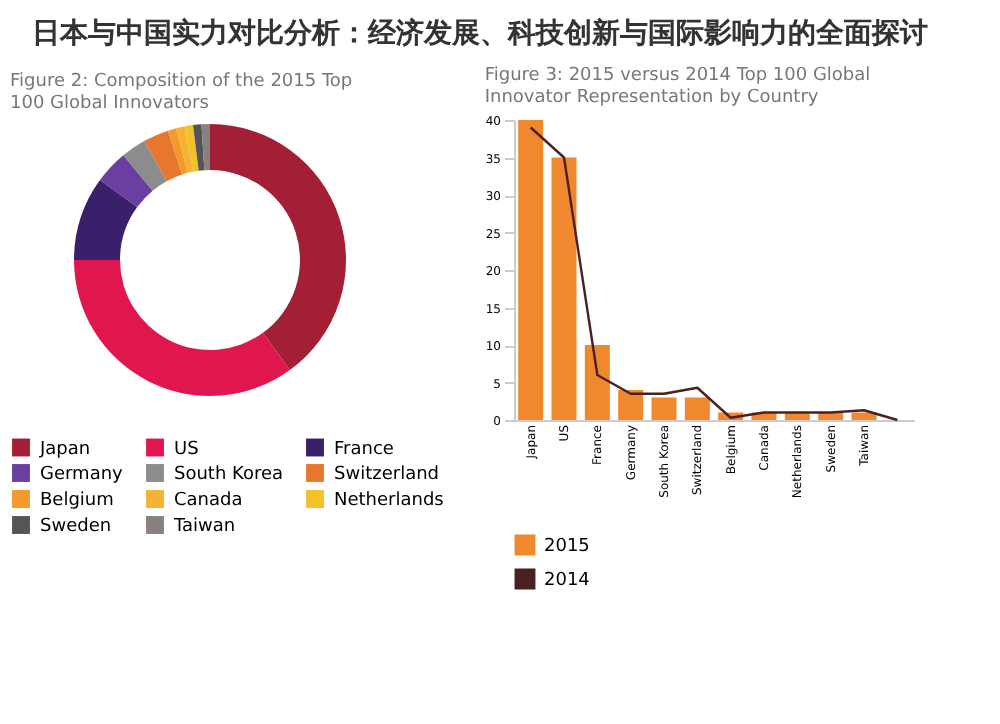 This screenshot has width=1000, height=724. What do you see at coordinates (389, 501) in the screenshot?
I see `legend-label: Netherlands` at bounding box center [389, 501].